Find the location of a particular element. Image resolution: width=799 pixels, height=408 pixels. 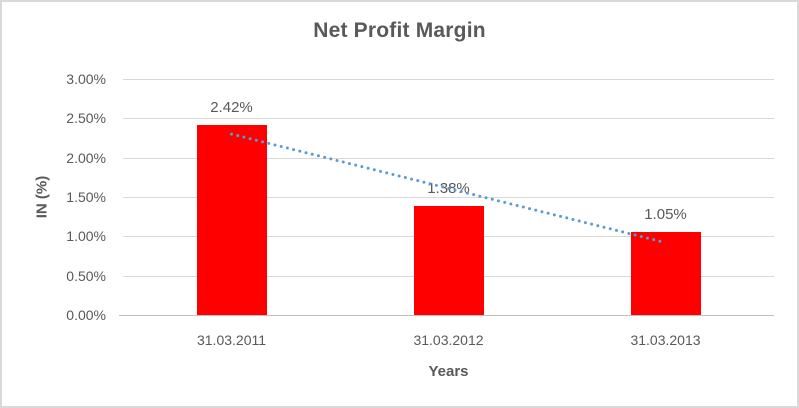

x-tick-label: 31.03.2013 is located at coordinates (665, 340).